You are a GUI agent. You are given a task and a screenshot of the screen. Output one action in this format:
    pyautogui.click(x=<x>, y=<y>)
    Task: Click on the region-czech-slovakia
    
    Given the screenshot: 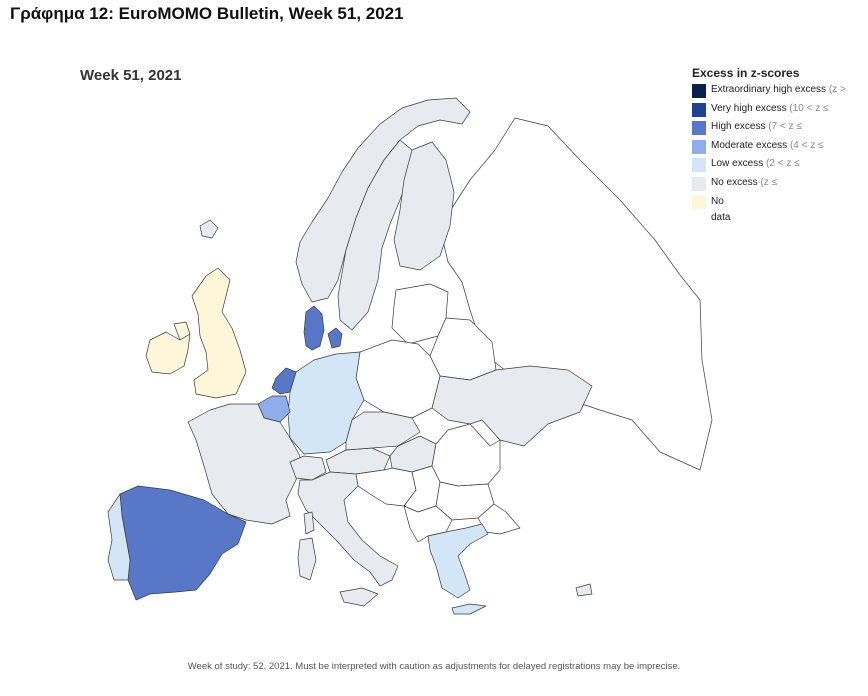 What is the action you would take?
    pyautogui.click(x=383, y=431)
    